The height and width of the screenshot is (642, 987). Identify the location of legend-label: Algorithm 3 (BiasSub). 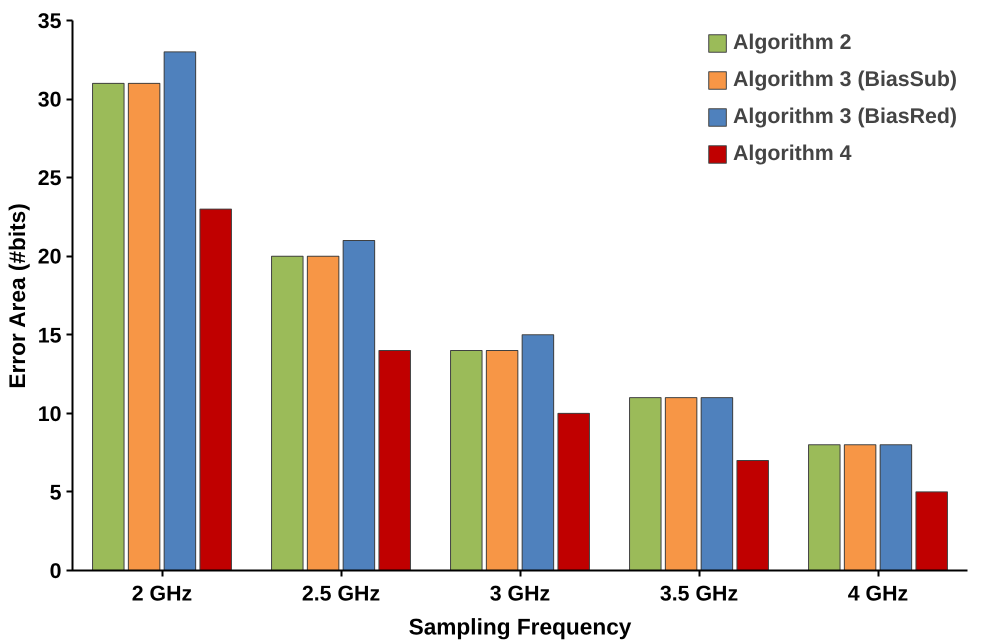
(845, 79).